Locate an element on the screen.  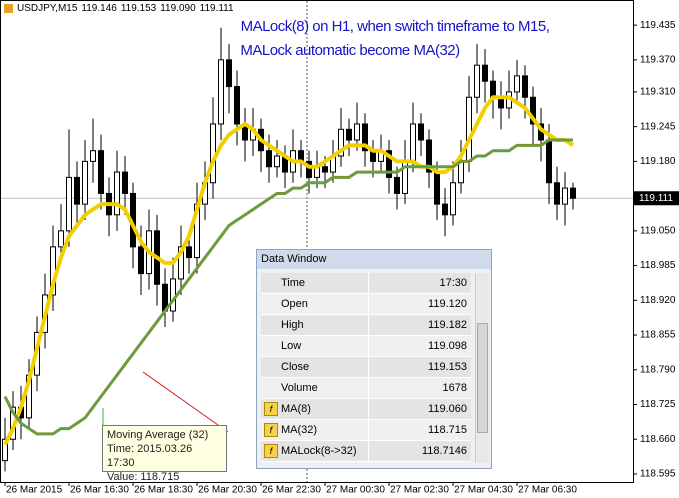
row-label: Close is located at coordinates (315, 367).